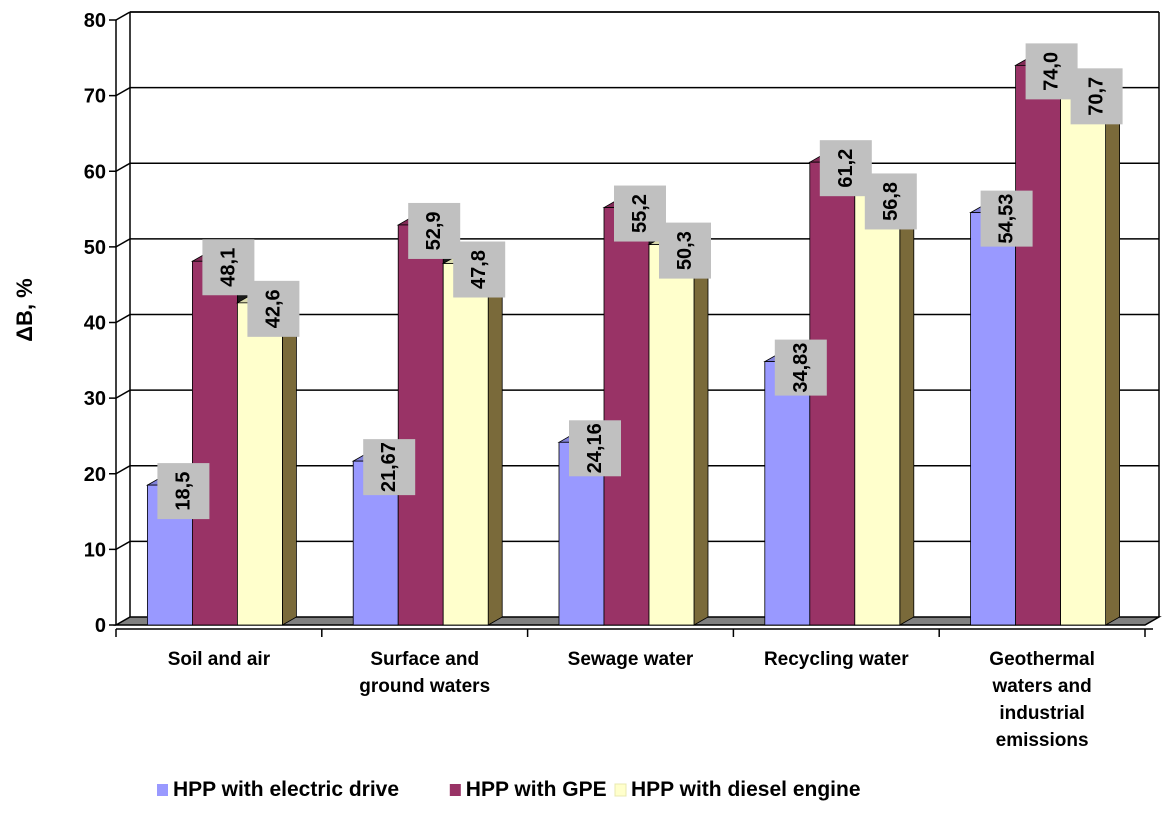 The height and width of the screenshot is (834, 1165). I want to click on data-label: 70,7, so click(1097, 96).